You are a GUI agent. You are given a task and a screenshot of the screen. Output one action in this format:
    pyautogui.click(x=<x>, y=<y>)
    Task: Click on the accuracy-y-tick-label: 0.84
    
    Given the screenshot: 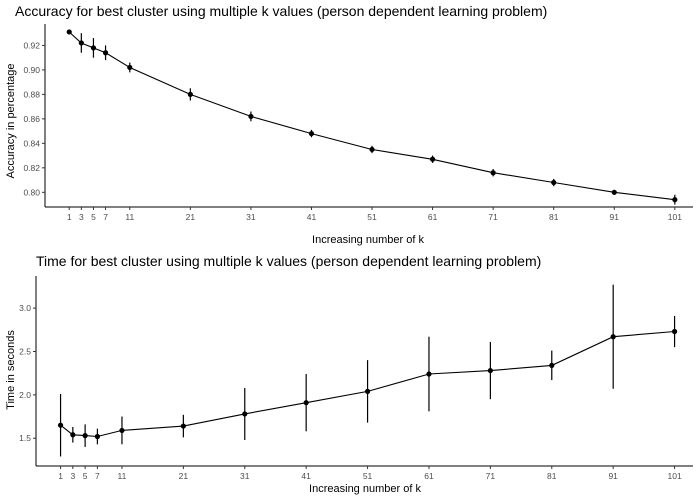 What is the action you would take?
    pyautogui.click(x=31, y=143)
    